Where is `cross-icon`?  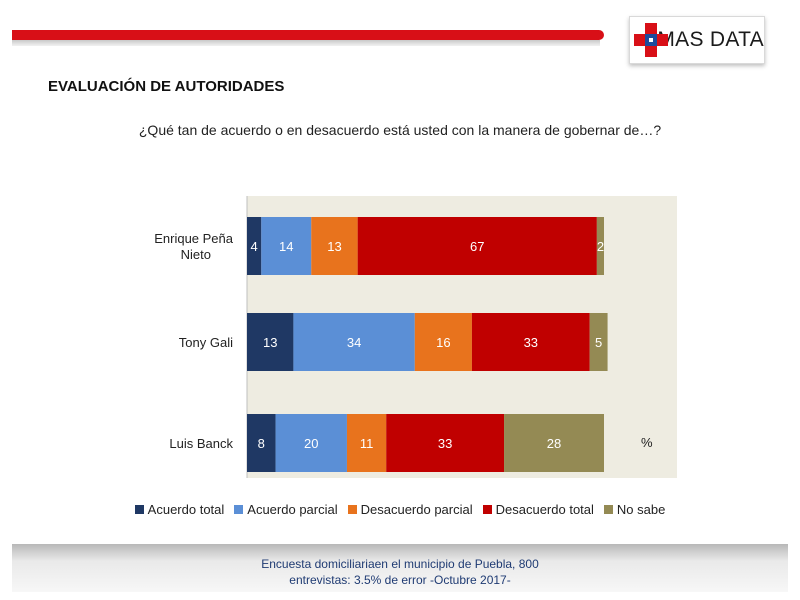 cross-icon is located at coordinates (651, 40).